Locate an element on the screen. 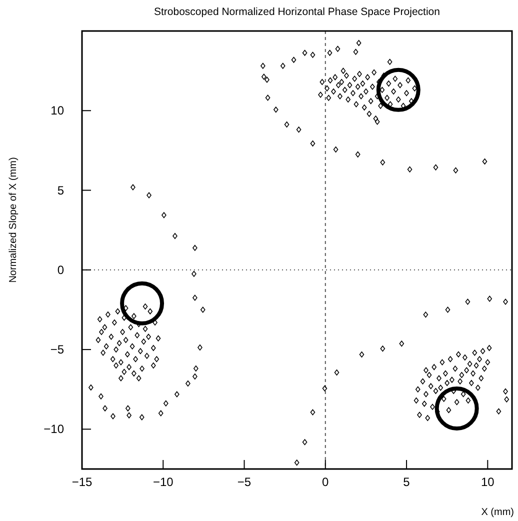  y-tick-label: 10 is located at coordinates (57, 111).